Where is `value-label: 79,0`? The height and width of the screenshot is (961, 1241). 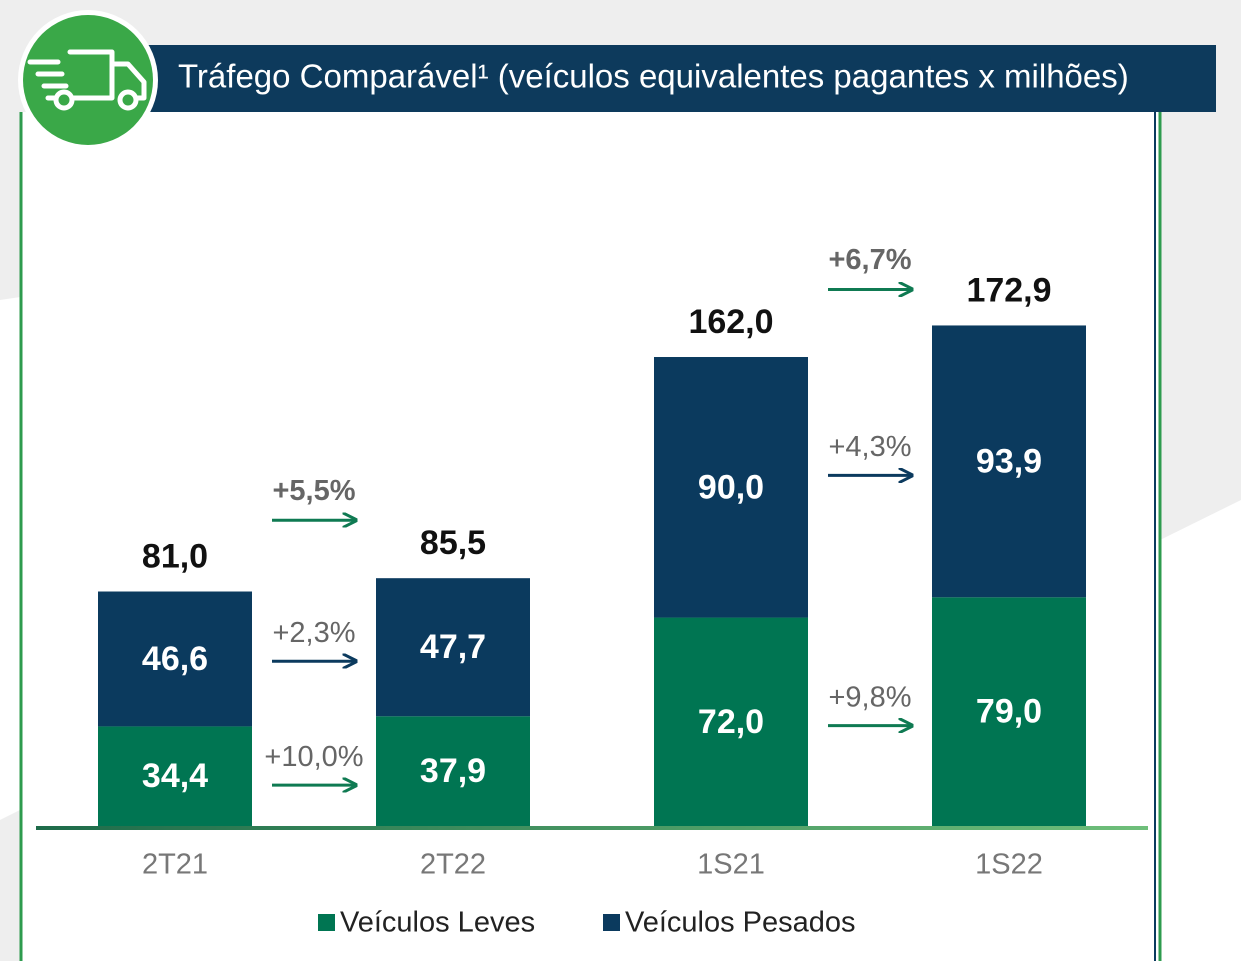 value-label: 79,0 is located at coordinates (1009, 712).